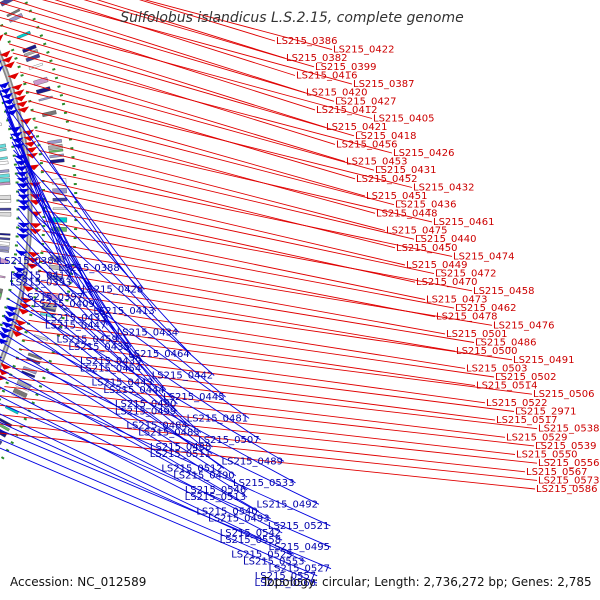 The width and height of the screenshot is (600, 600). I want to click on forward-gene-label: LS215_0421, so click(356, 127).